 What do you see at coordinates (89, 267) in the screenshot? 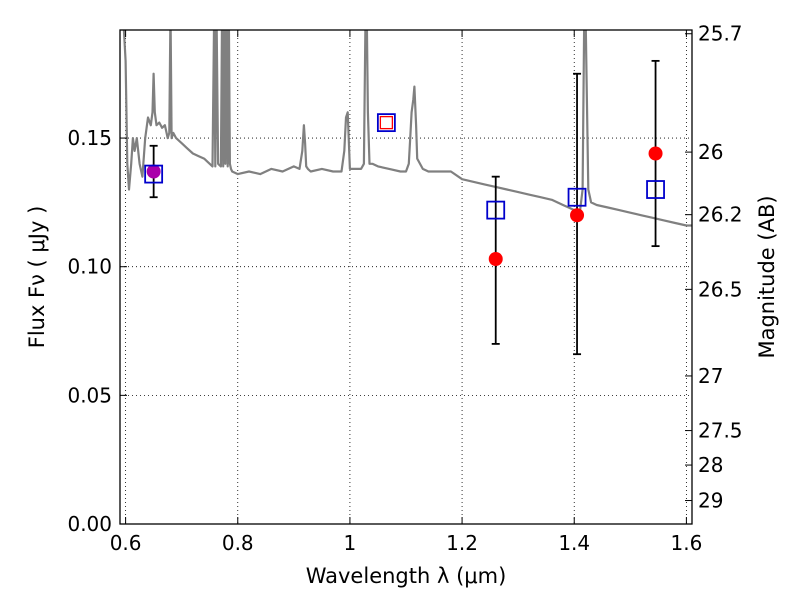
I see `y-tick-label: 0.10` at bounding box center [89, 267].